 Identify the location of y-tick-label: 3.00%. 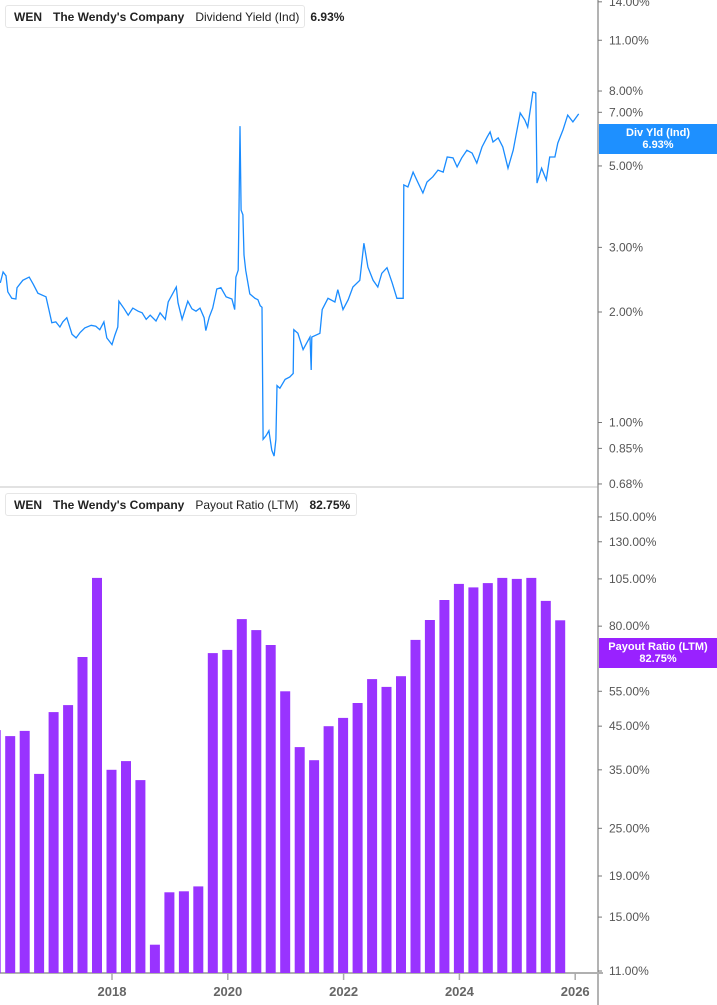
(626, 247).